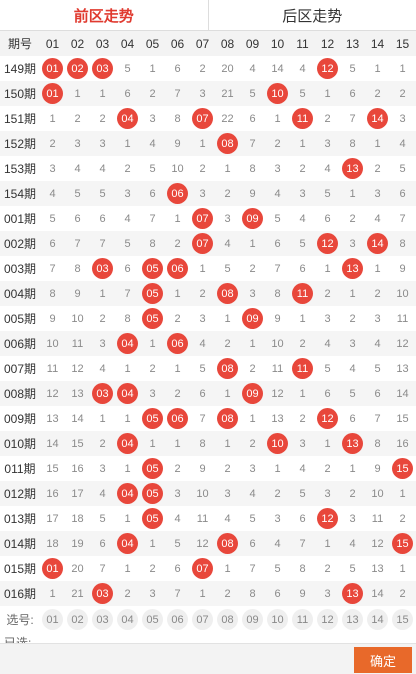  I want to click on column-header-02: 02, so click(77, 43).